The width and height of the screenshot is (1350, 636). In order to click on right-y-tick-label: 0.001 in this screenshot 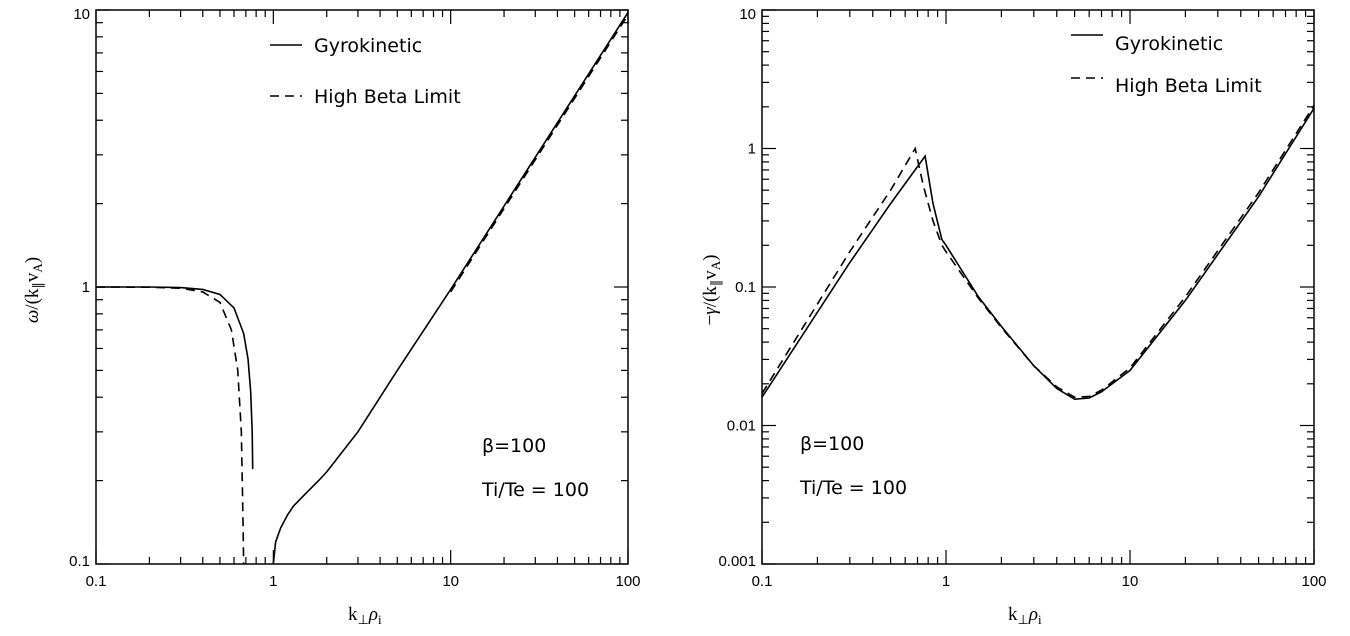, I will do `click(737, 561)`.